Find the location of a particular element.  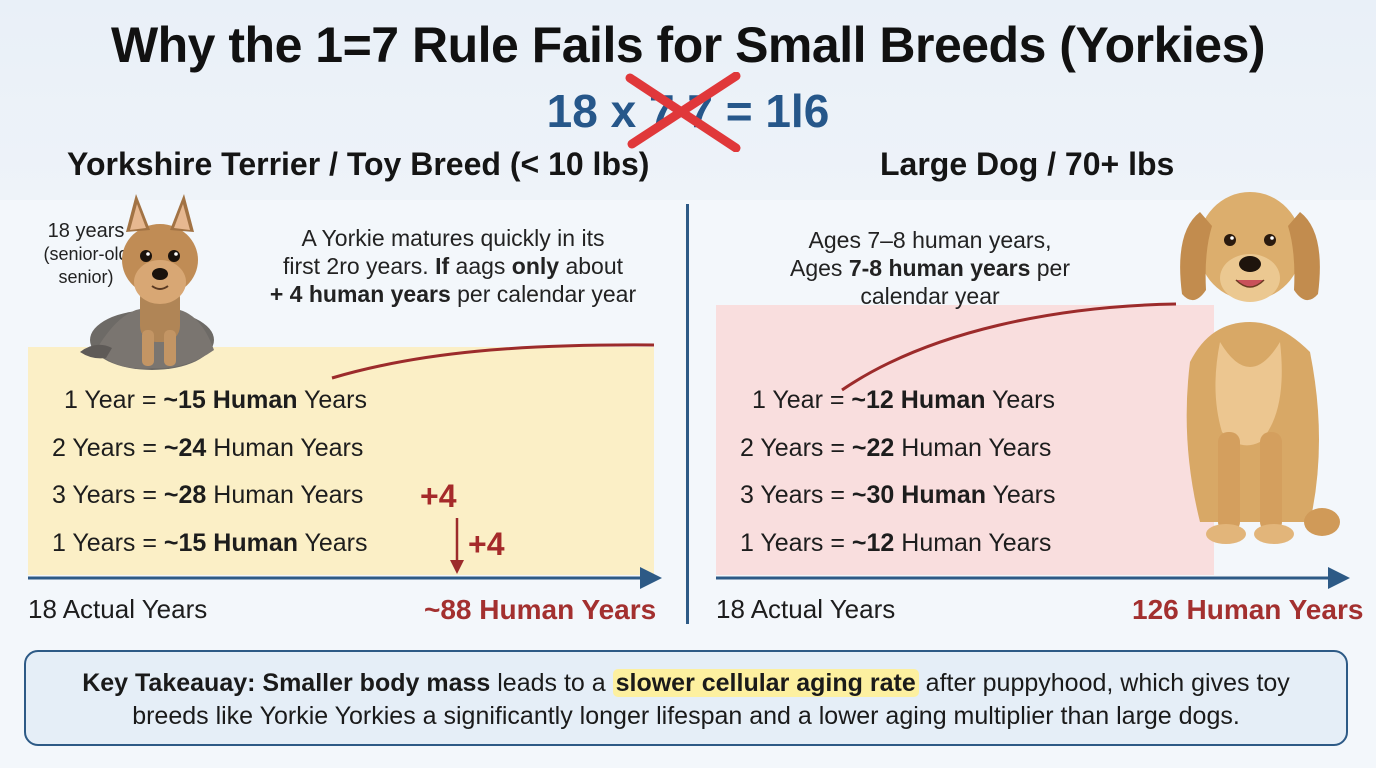

right-heading: Large Dog / 70+ lbs is located at coordinates (1027, 164).